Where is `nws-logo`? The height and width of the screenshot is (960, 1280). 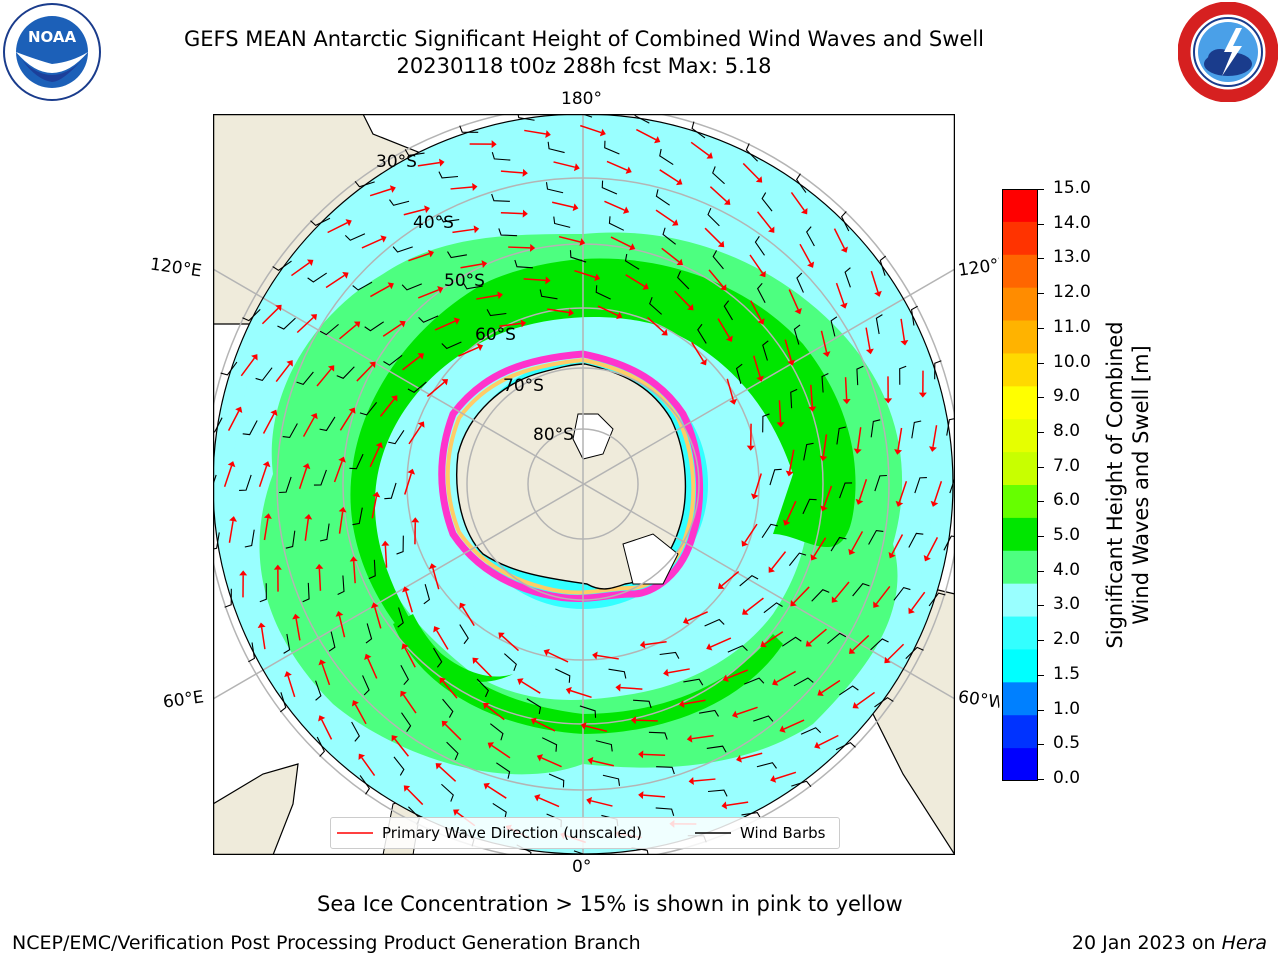
nws-logo is located at coordinates (1228, 52).